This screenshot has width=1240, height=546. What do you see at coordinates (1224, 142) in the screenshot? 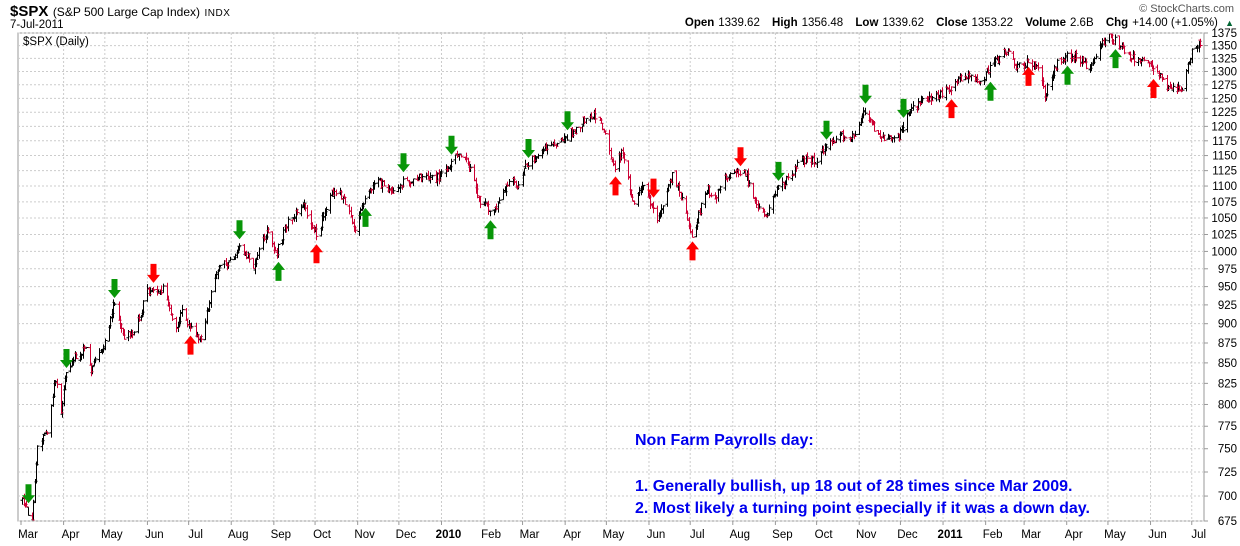
I see `svg-text: 1175` at bounding box center [1224, 142].